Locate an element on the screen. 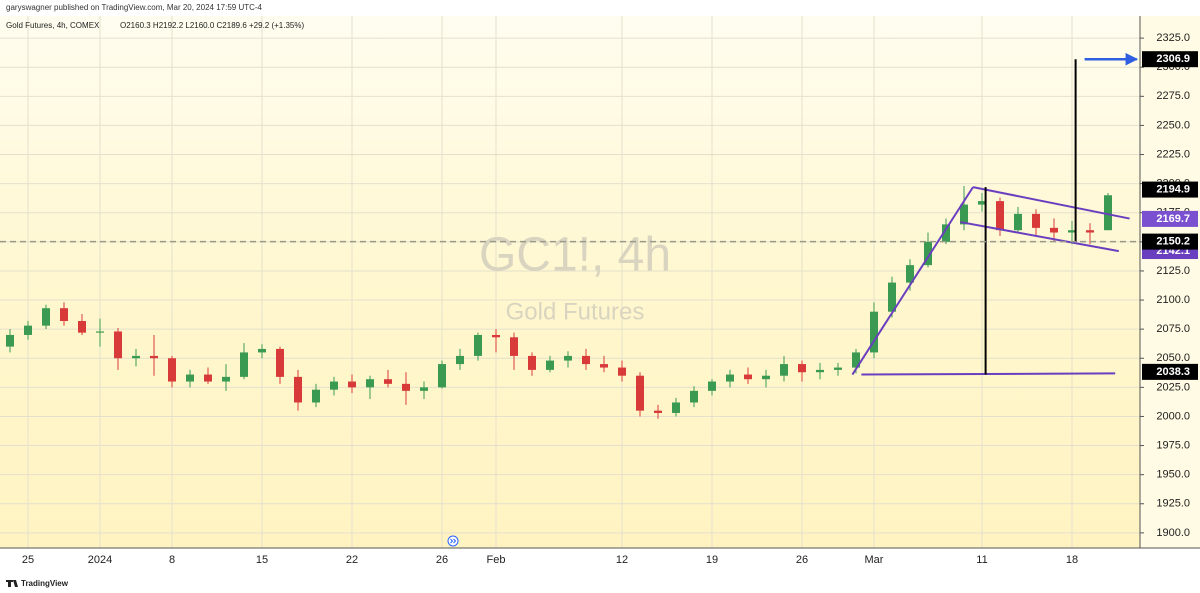  y-tick-label: 2100.0 is located at coordinates (1173, 300).